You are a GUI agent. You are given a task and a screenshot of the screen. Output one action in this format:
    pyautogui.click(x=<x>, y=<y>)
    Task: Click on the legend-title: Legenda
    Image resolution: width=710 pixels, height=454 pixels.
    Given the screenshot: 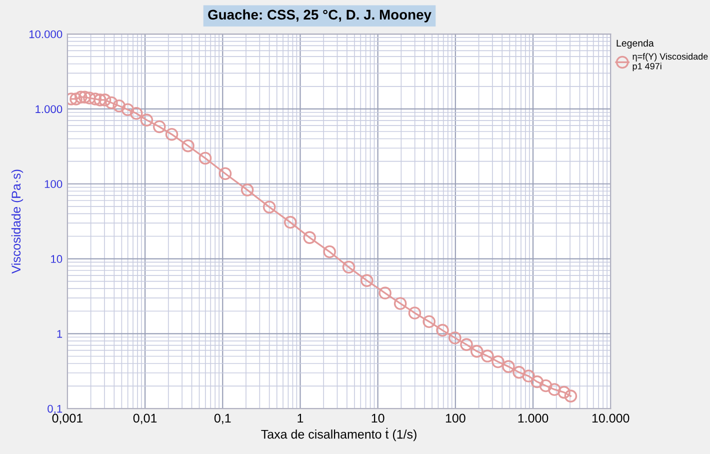 What is the action you would take?
    pyautogui.click(x=635, y=44)
    